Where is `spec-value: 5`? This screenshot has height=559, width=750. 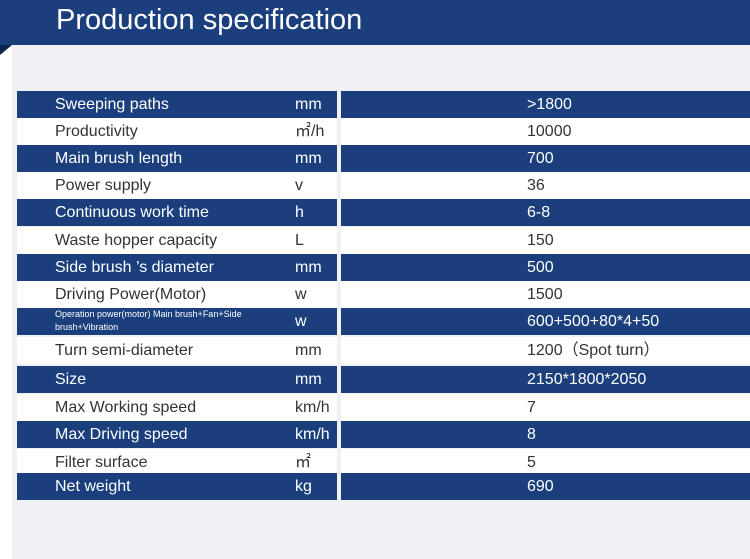 spec-value: 5 is located at coordinates (531, 462).